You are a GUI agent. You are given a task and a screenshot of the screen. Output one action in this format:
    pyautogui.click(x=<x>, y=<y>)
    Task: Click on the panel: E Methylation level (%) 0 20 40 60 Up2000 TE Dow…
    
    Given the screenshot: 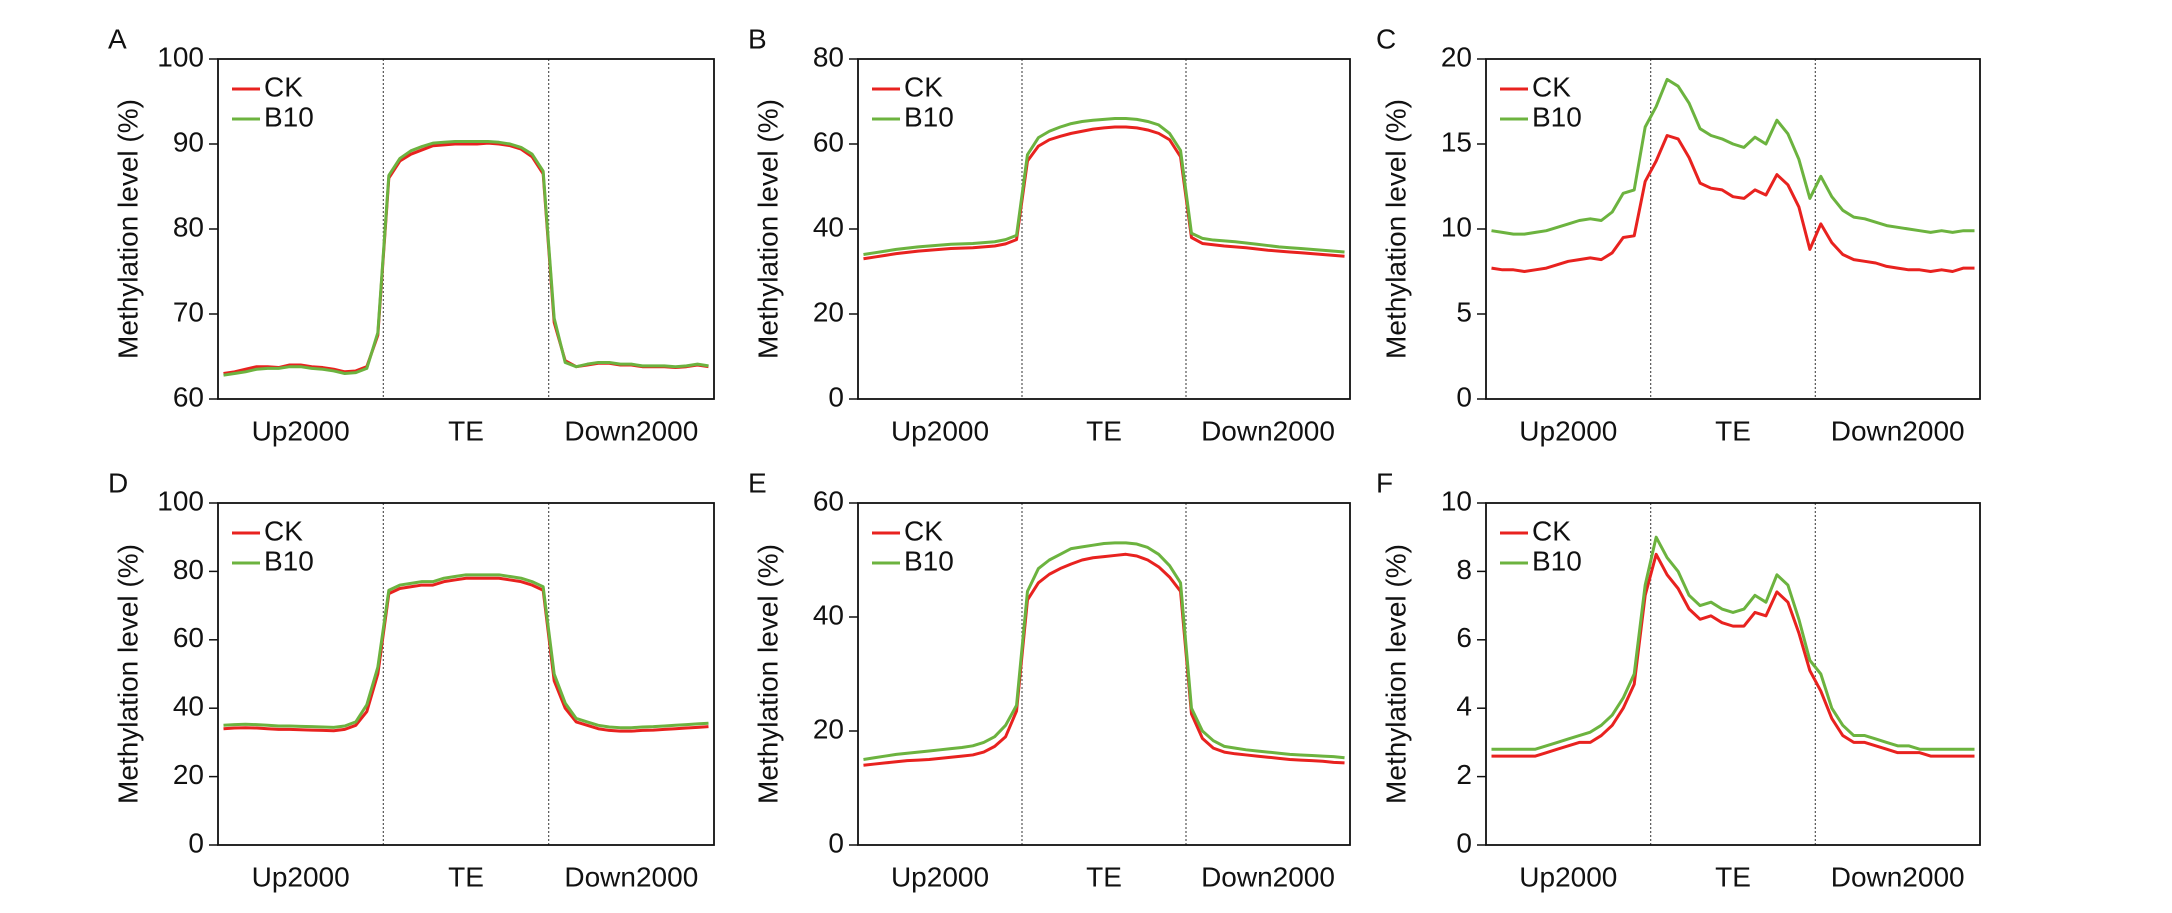 What is the action you would take?
    pyautogui.click(x=1049, y=679)
    